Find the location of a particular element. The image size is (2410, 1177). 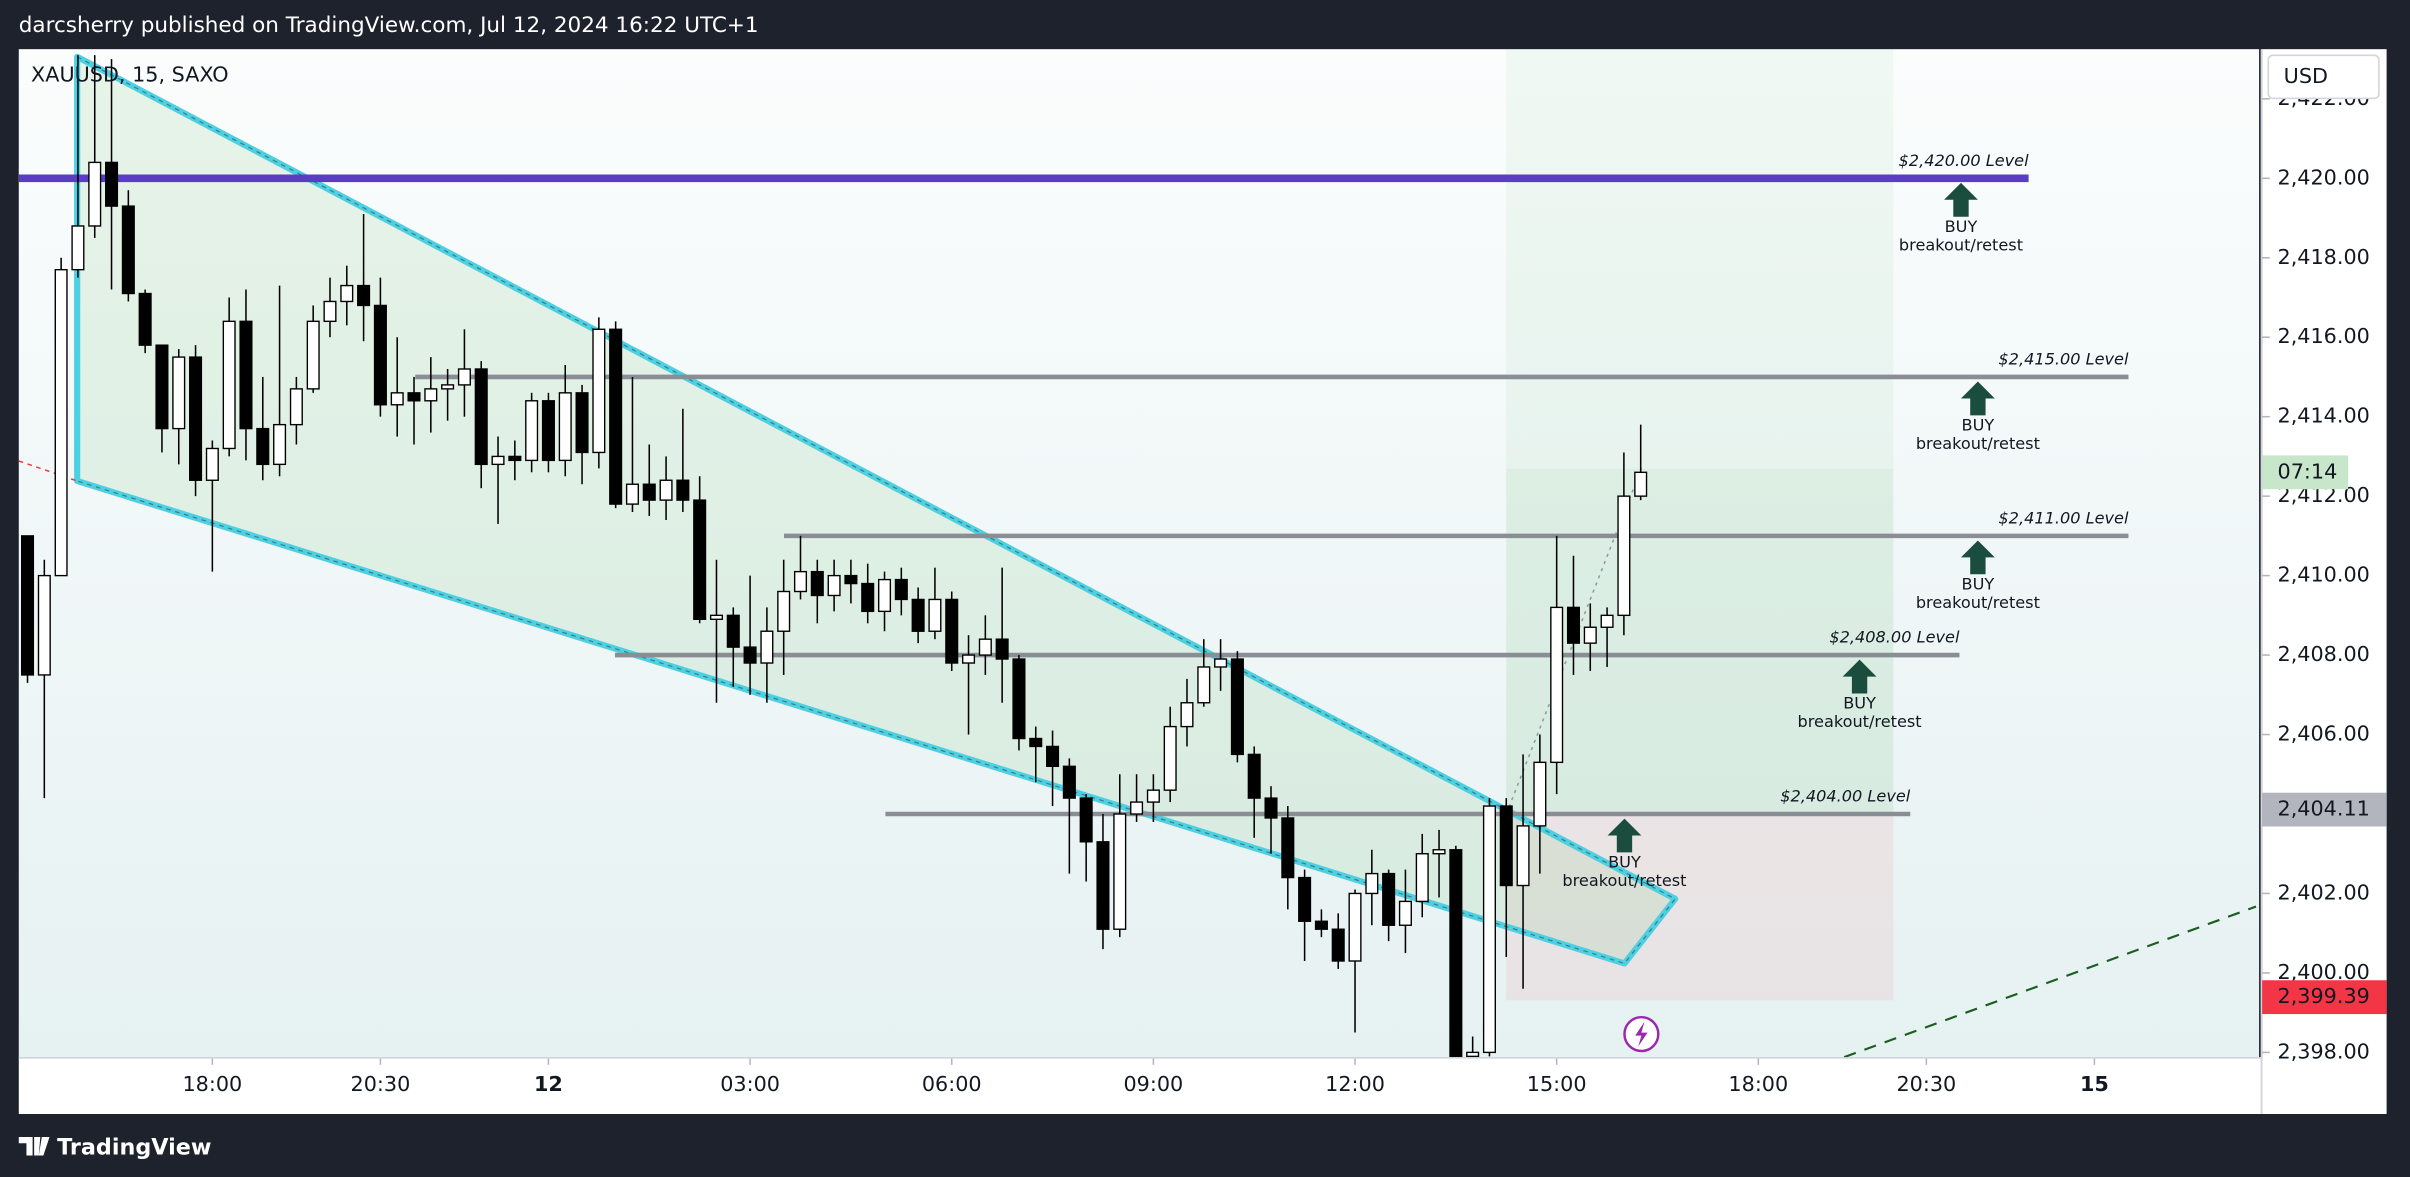

x-tick-label: 03:00 is located at coordinates (750, 1084).